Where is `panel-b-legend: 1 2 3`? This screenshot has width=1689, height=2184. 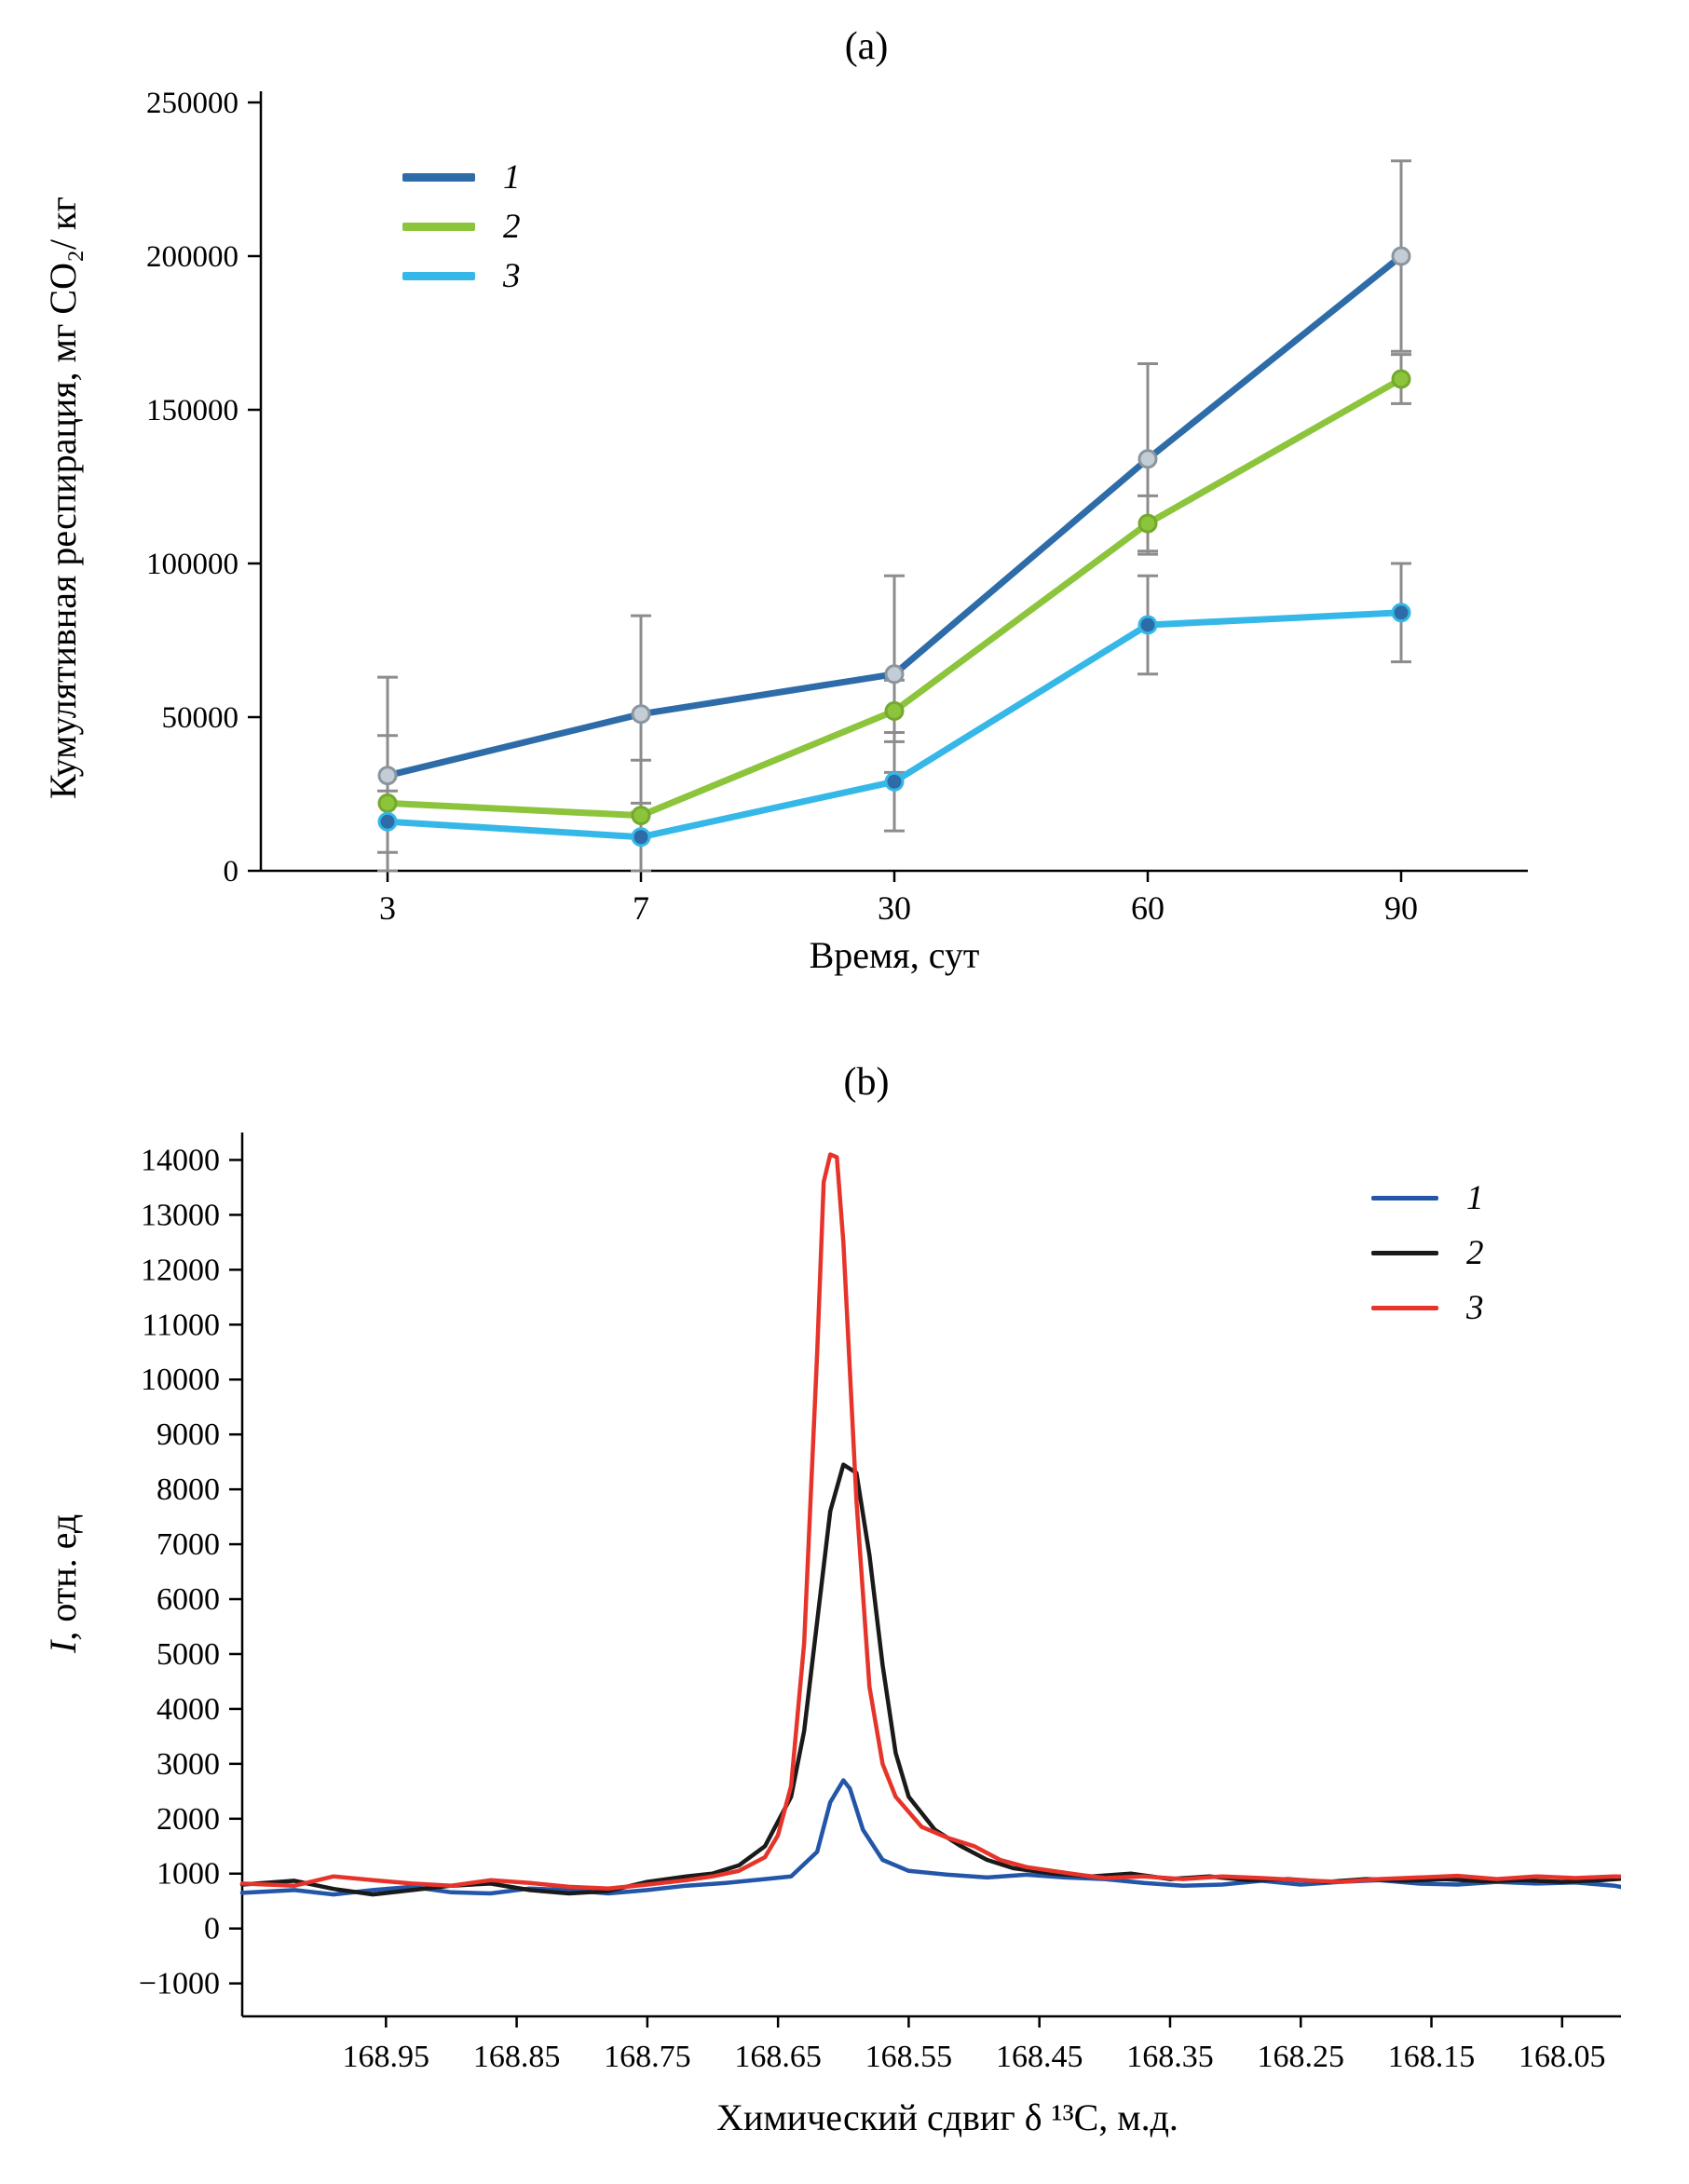
panel-b-legend: 1 2 3 is located at coordinates (1427, 1252).